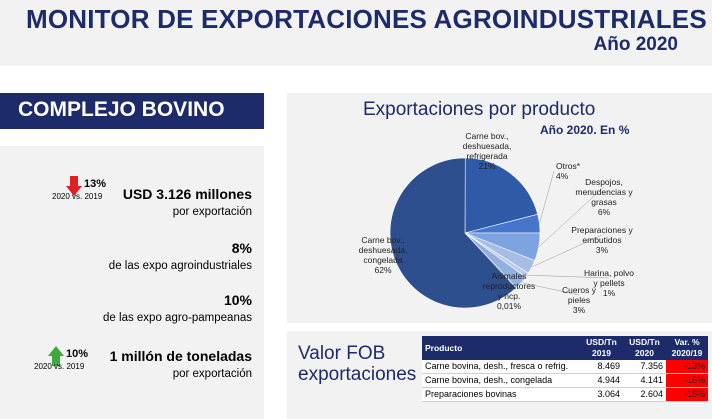 This screenshot has height=419, width=712. What do you see at coordinates (501, 348) in the screenshot?
I see `header-product: Producto` at bounding box center [501, 348].